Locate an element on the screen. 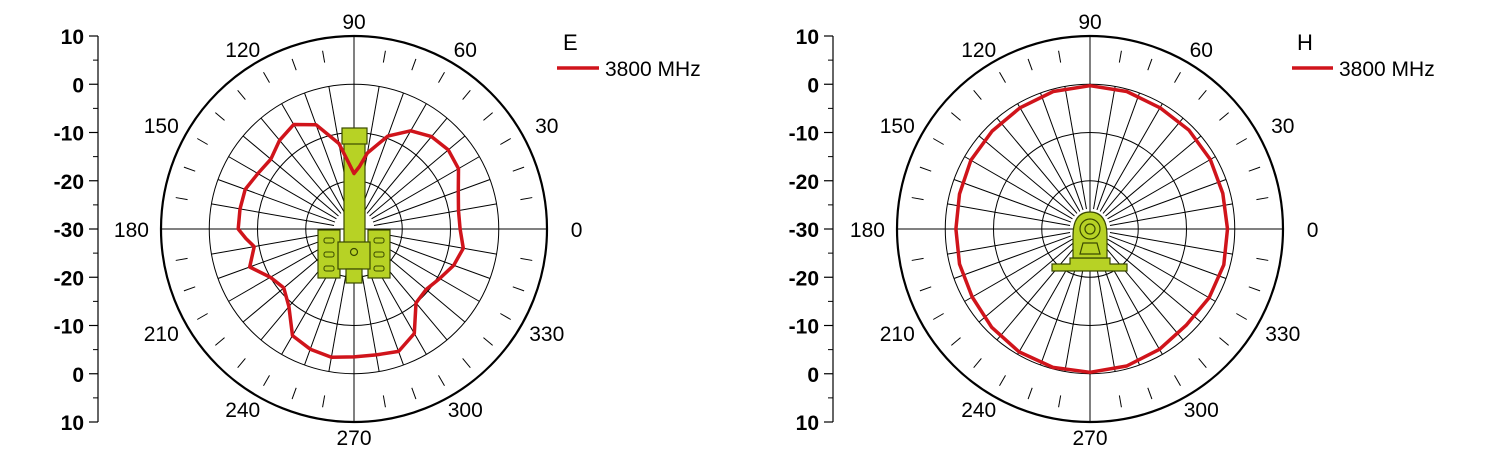  antenna-slot is located at coordinates (329, 254).